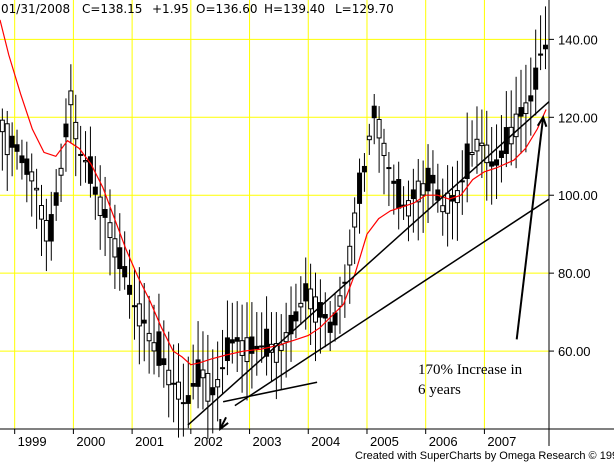 The height and width of the screenshot is (463, 614). Describe the element at coordinates (574, 273) in the screenshot. I see `y-tick-label: 80.00` at that location.